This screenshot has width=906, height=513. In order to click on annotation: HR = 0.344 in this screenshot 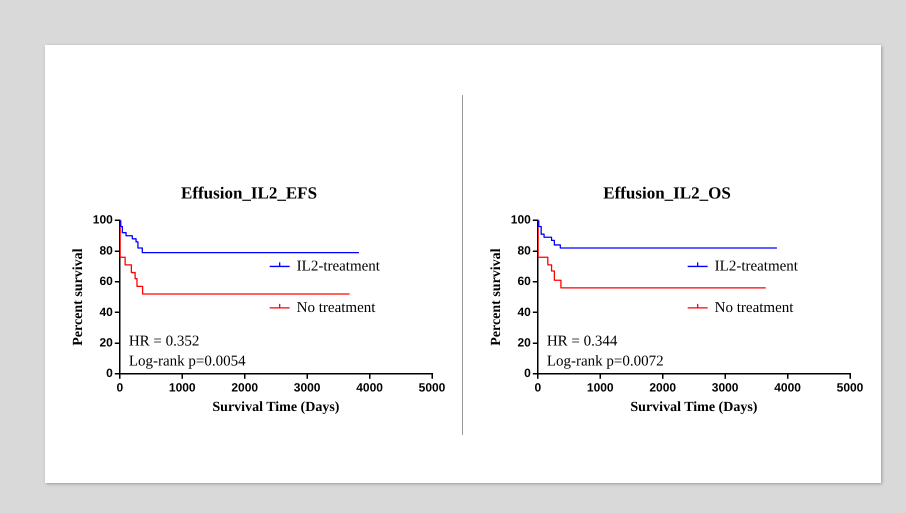, I will do `click(582, 342)`.